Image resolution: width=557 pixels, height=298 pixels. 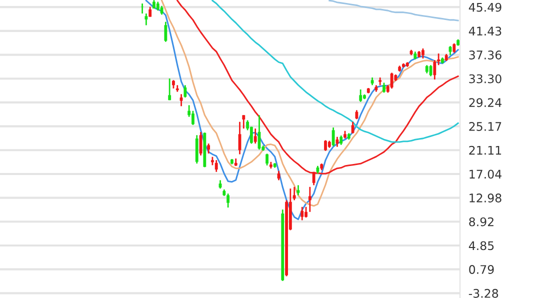 I want to click on y-tick-label: 45.49, so click(x=485, y=7).